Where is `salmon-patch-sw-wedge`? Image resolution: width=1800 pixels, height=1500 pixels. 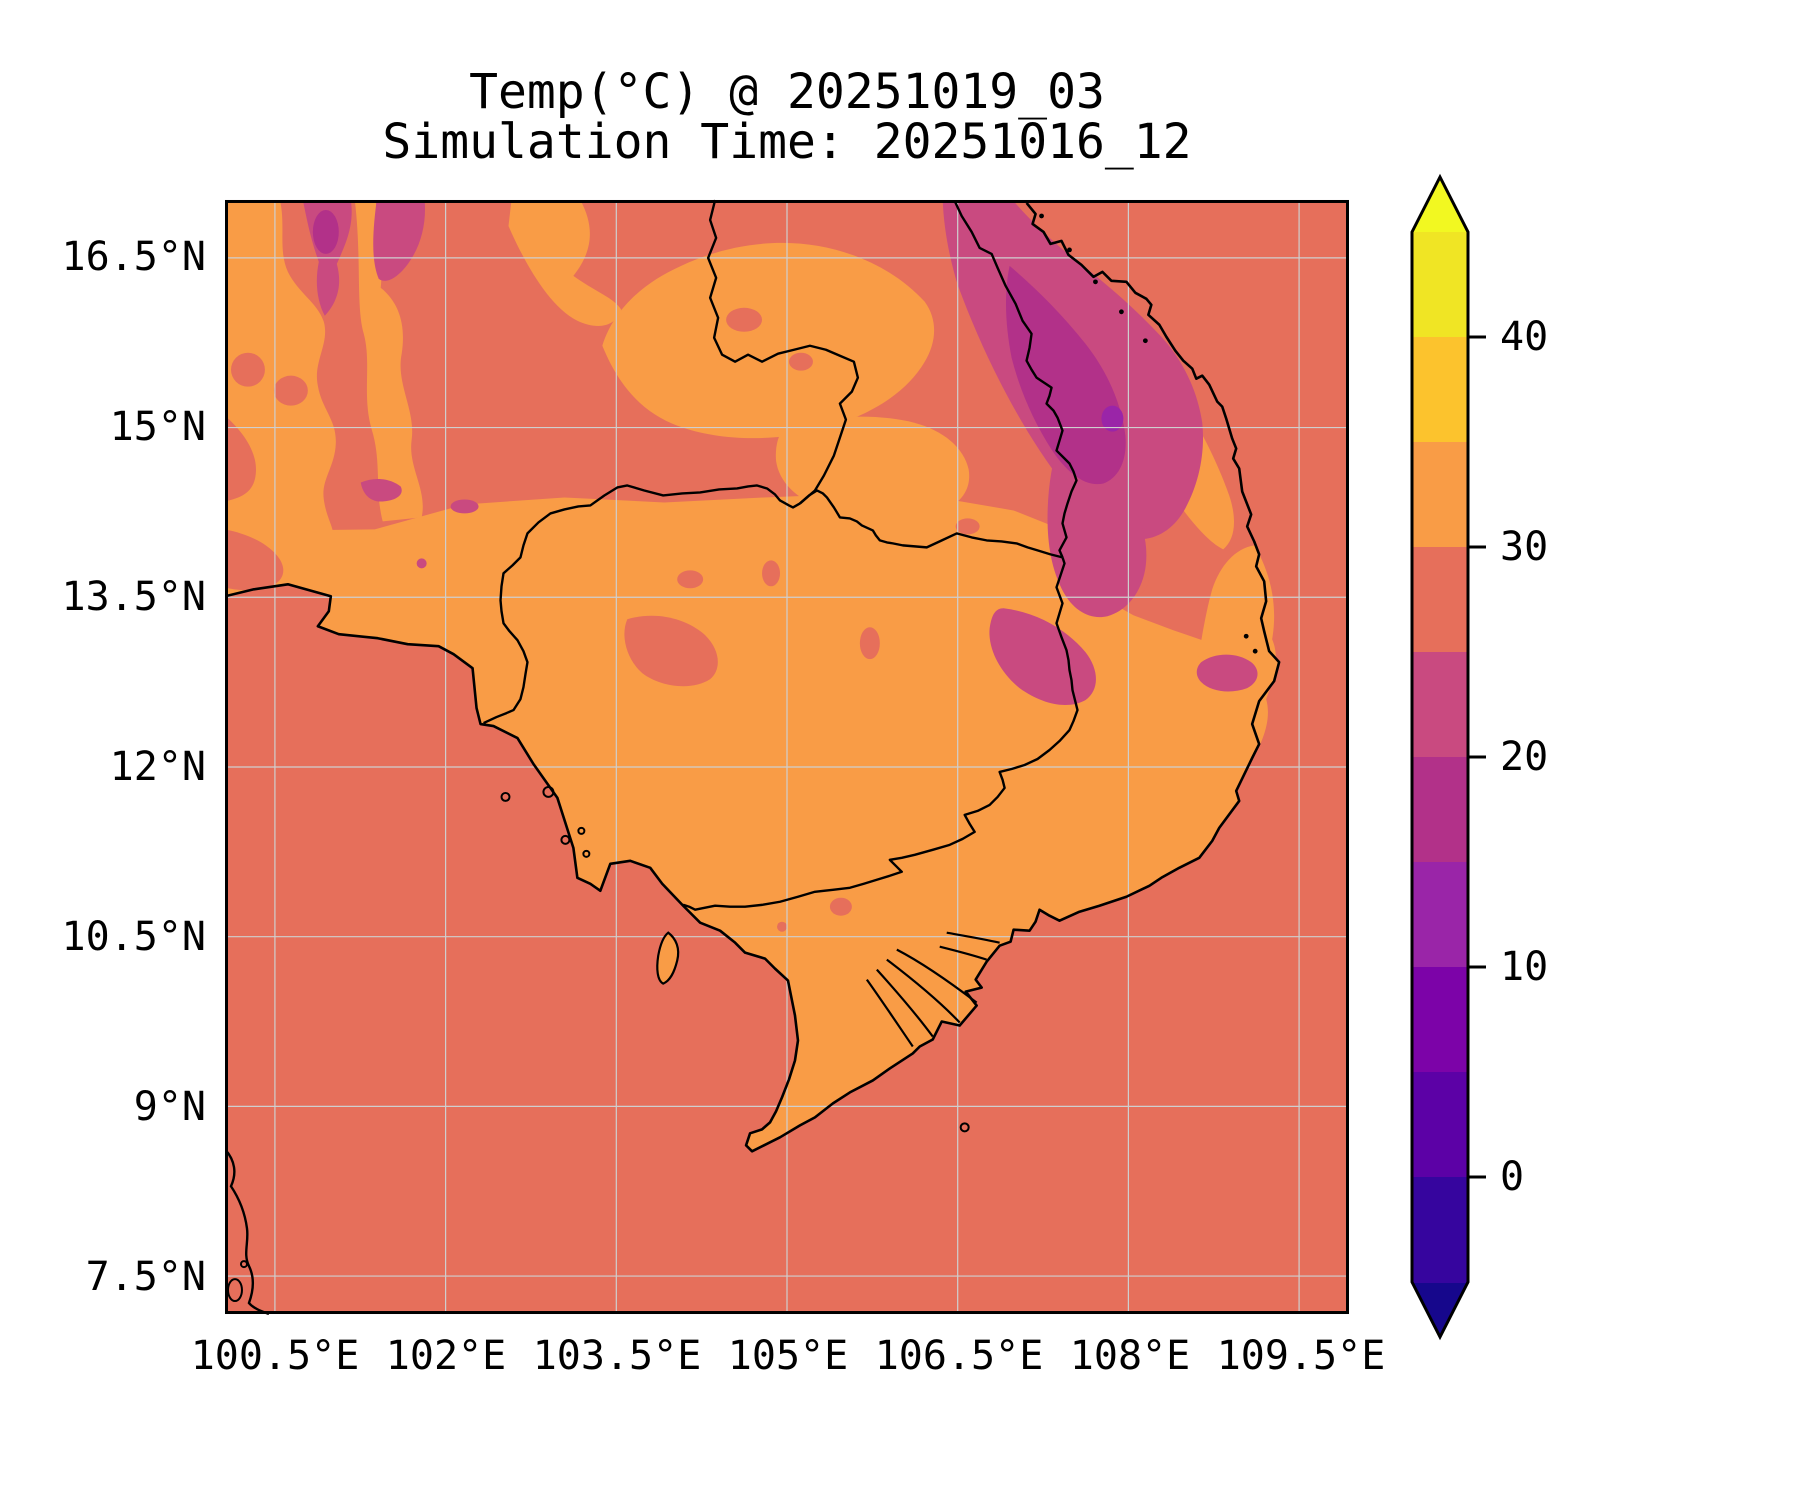 salmon-patch-sw-wedge is located at coordinates (254, 560).